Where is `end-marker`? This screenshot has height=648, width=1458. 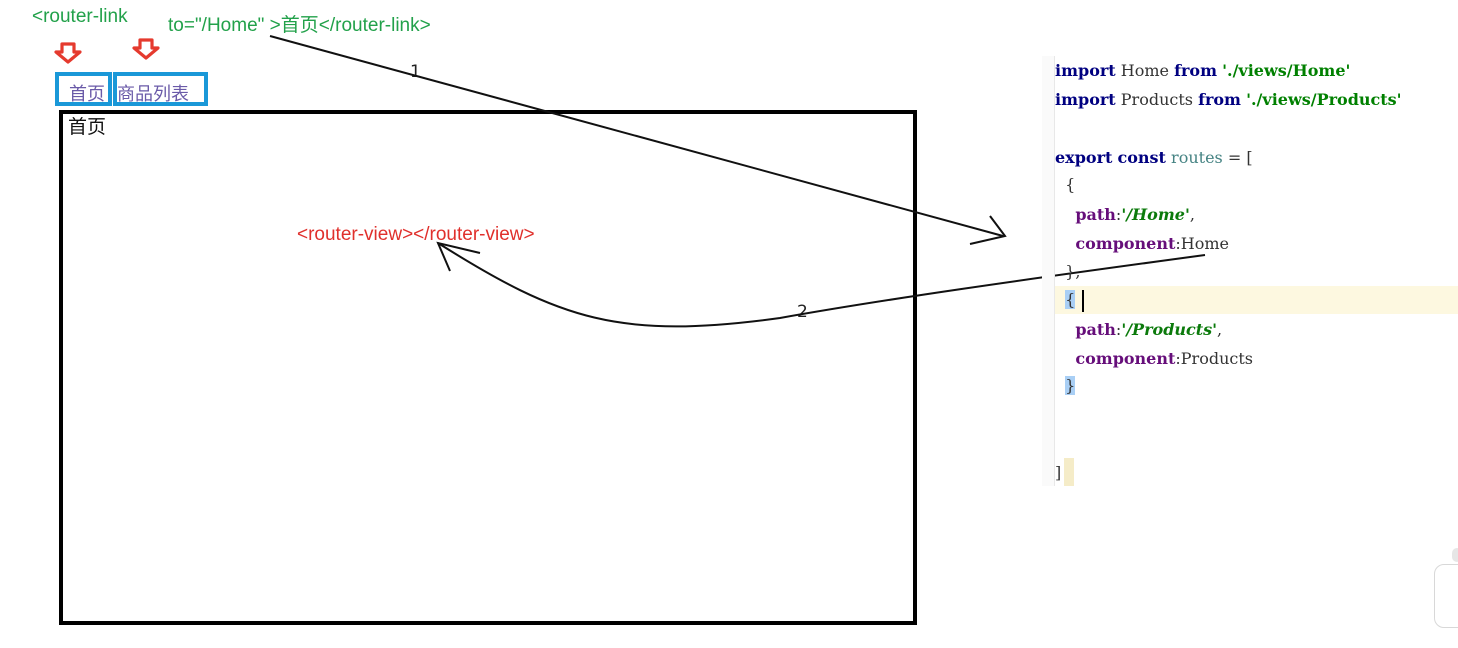
end-marker is located at coordinates (1069, 472).